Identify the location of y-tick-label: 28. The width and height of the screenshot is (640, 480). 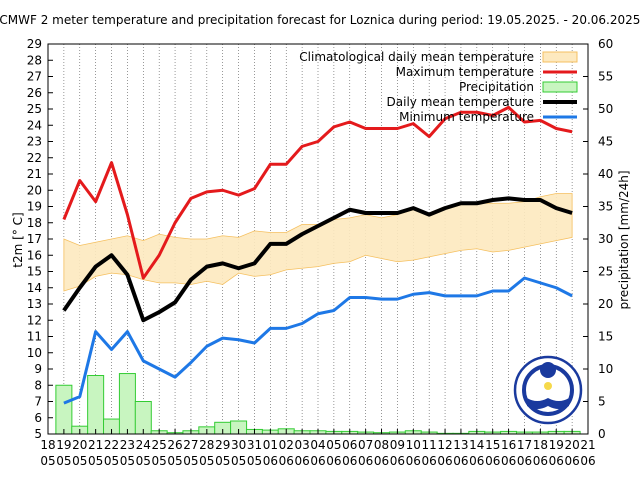
(34, 60).